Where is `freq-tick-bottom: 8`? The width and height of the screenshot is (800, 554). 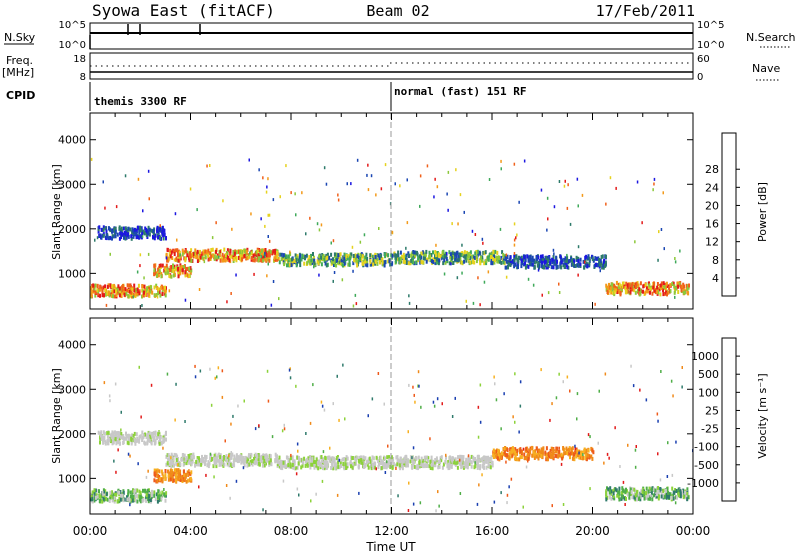
freq-tick-bottom: 8 is located at coordinates (83, 77).